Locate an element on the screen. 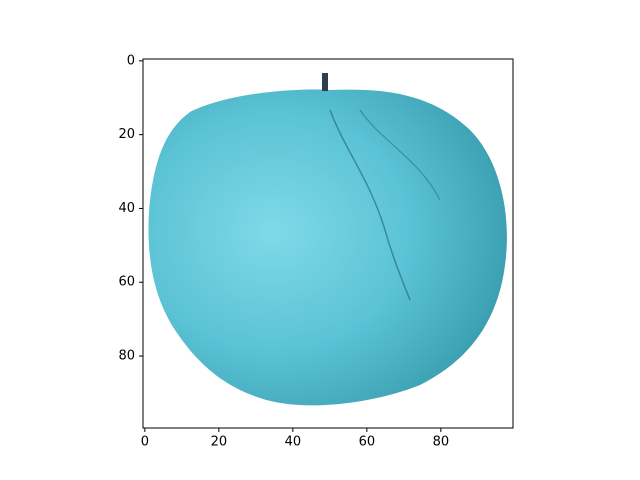  x-tick-label: 40 is located at coordinates (293, 442).